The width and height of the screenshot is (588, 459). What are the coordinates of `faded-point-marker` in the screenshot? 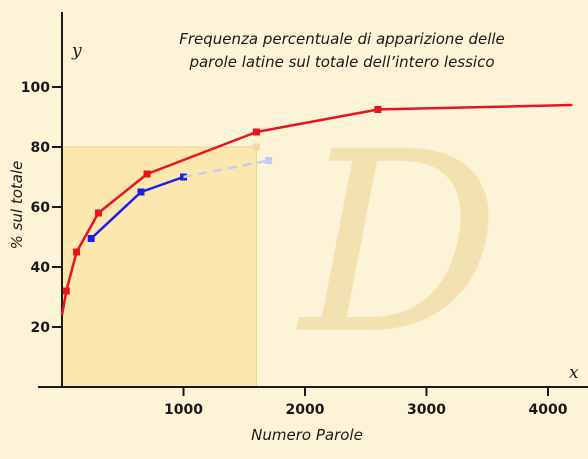 It's located at (256, 147).